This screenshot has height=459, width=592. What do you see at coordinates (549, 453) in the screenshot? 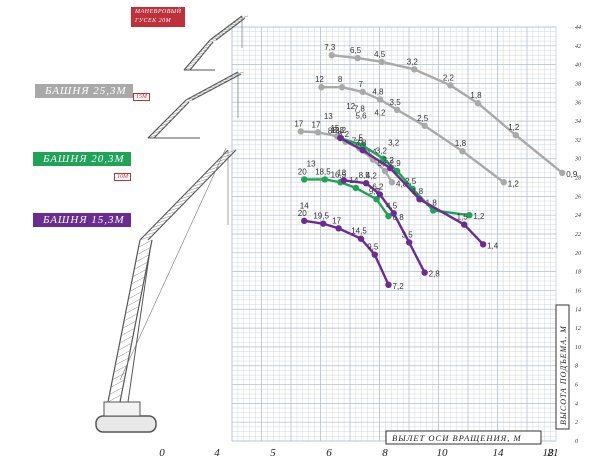
I see `x-tick-label: 18` at bounding box center [549, 453].